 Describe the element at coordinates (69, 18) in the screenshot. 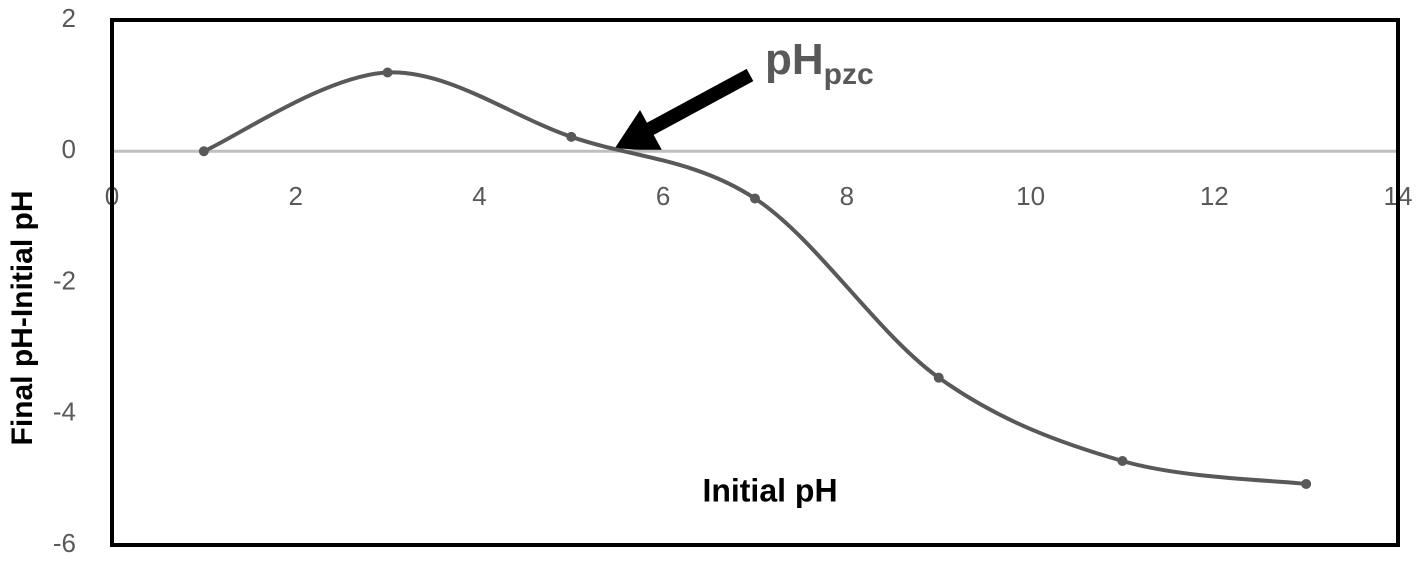

I see `y-tick-label: 2` at that location.